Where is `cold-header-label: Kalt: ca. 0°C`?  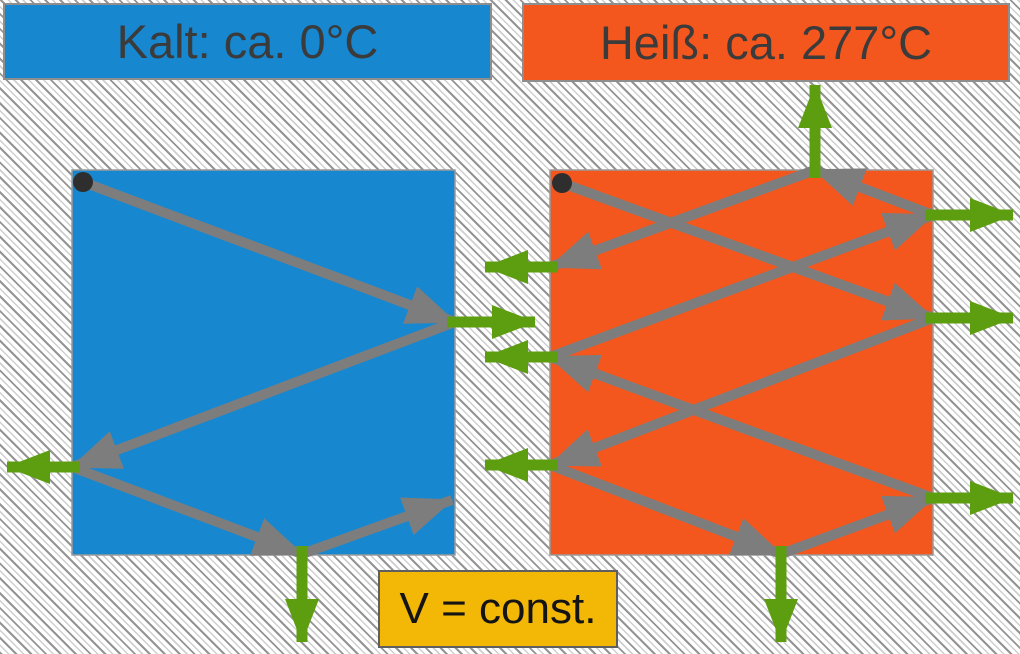 cold-header-label: Kalt: ca. 0°C is located at coordinates (247, 41).